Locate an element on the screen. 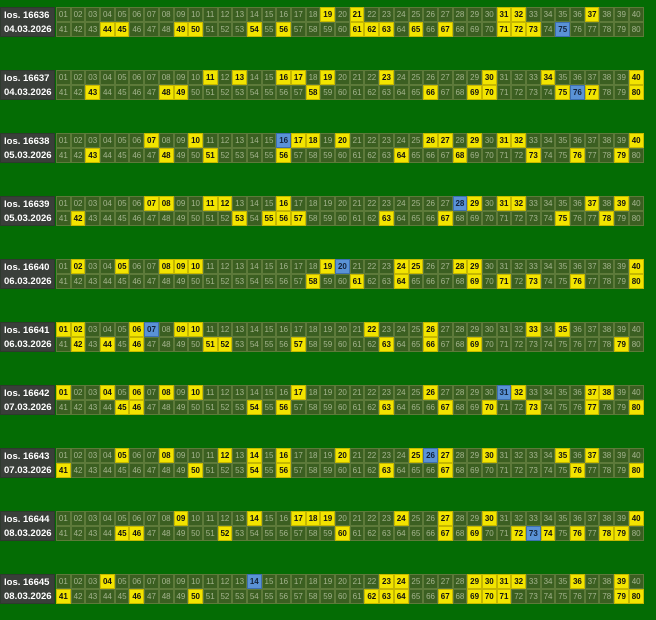 The image size is (656, 620). number-cell: 61 is located at coordinates (357, 344).